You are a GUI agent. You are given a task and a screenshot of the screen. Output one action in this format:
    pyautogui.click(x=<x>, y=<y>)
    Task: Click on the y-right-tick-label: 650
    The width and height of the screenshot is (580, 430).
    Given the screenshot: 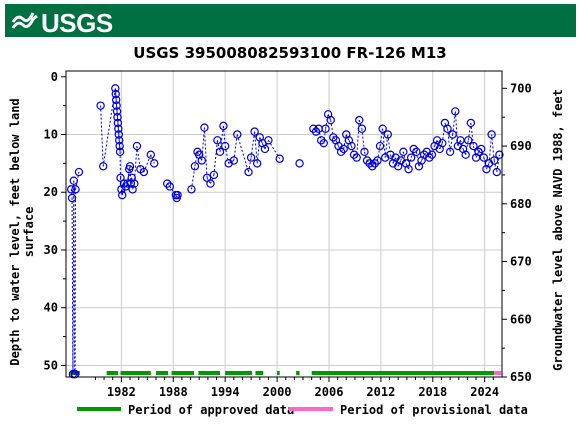 What is the action you would take?
    pyautogui.click(x=521, y=377)
    